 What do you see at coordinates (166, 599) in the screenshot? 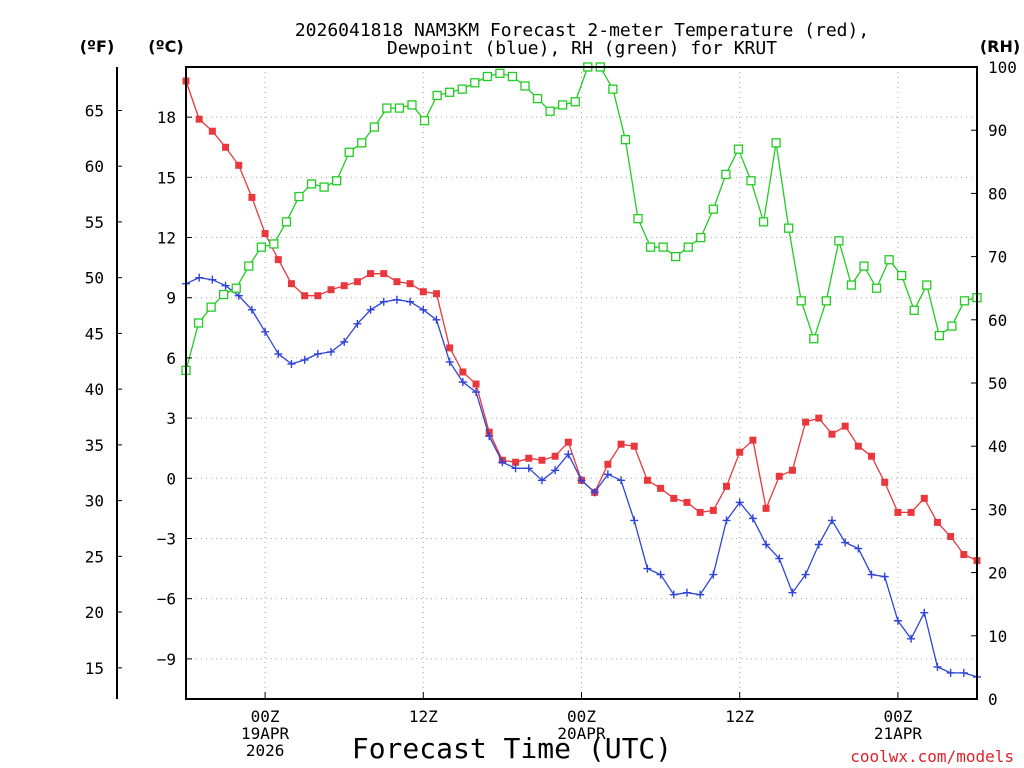
I see `celsius-tick-label: −6` at bounding box center [166, 599].